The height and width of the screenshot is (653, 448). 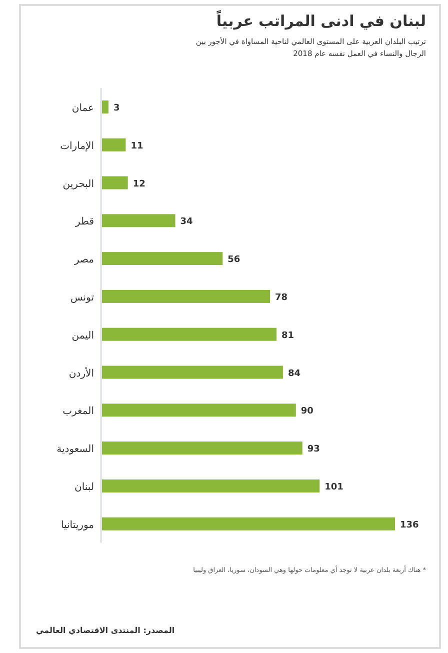 What do you see at coordinates (294, 373) in the screenshot?
I see `data-label: 84` at bounding box center [294, 373].